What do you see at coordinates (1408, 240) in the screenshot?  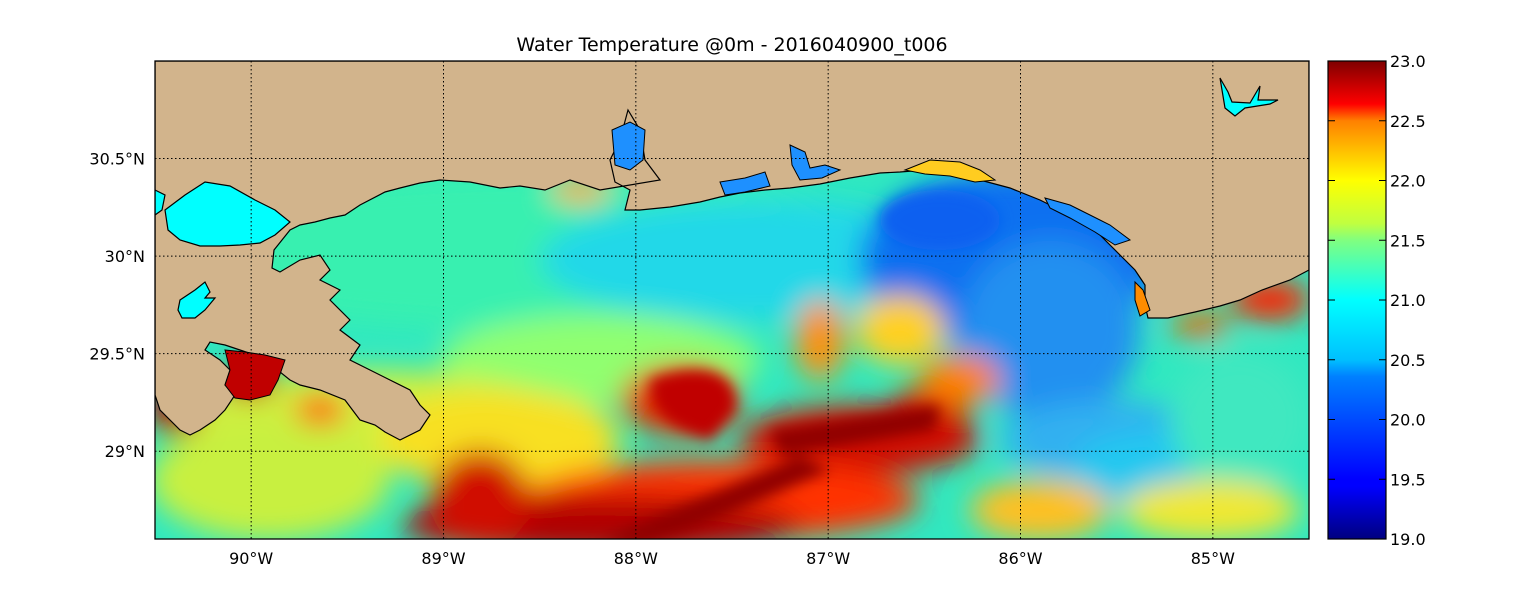 I see `colorbar-tick-label: 21.5` at bounding box center [1408, 240].